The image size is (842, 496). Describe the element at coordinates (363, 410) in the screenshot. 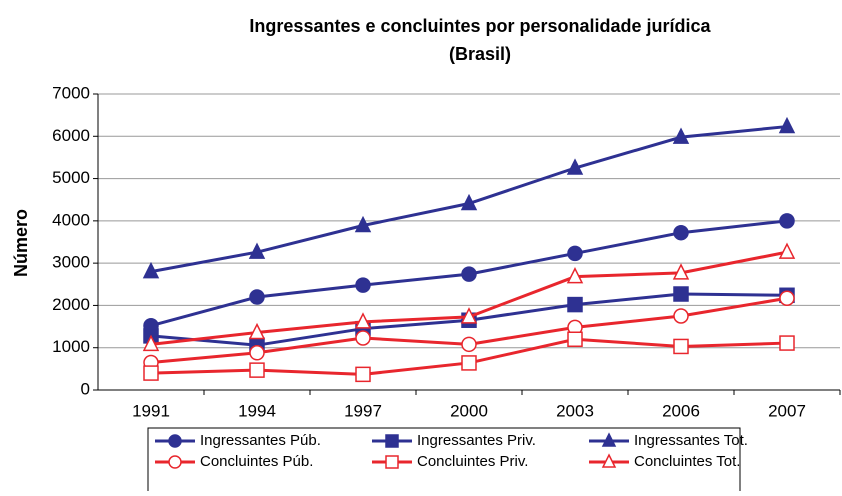

I see `x-tick-label: 1997` at that location.